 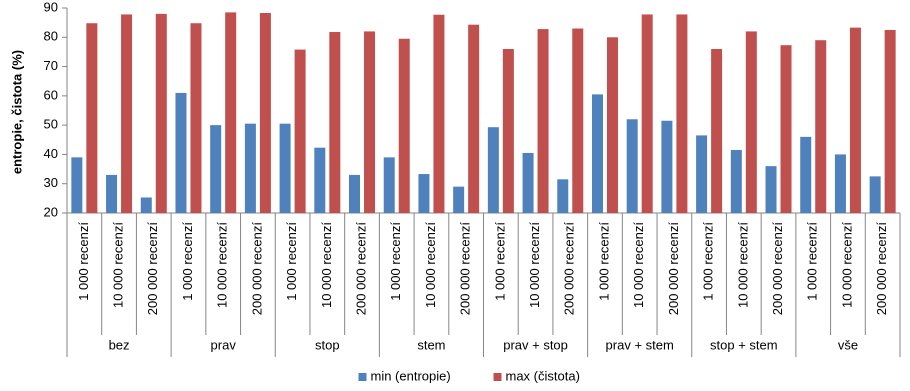 I want to click on group-label: stop, so click(x=327, y=344).